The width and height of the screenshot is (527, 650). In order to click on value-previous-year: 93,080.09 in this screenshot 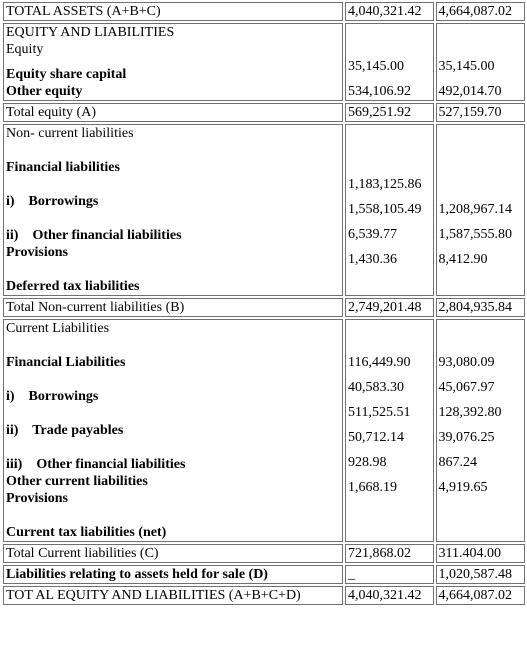, I will do `click(466, 362)`.